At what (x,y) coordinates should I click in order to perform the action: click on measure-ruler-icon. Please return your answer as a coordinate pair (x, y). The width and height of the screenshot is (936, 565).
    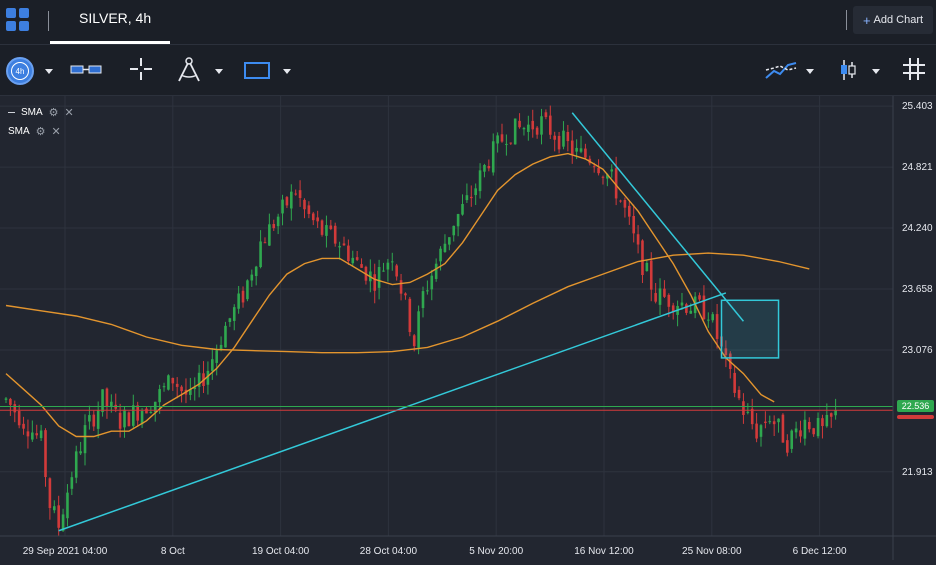
    Looking at the image, I should click on (86, 71).